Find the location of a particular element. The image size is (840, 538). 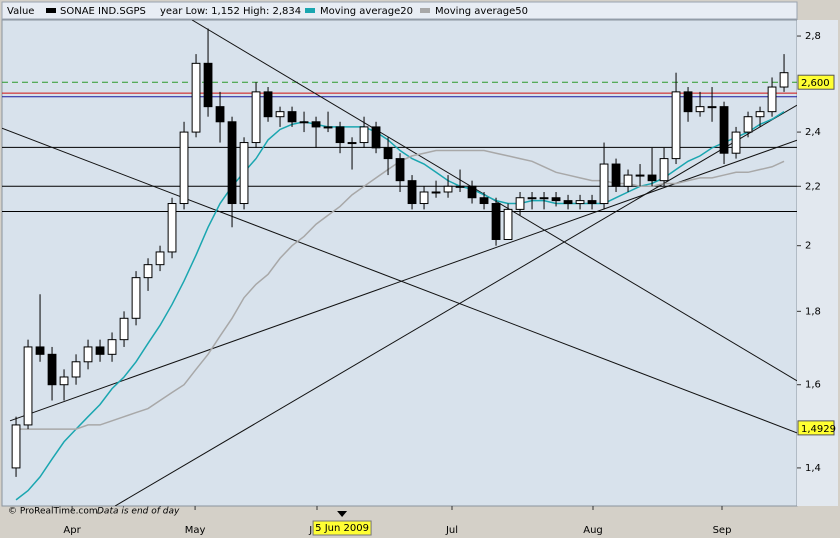

cursor-box is located at coordinates (342, 528).